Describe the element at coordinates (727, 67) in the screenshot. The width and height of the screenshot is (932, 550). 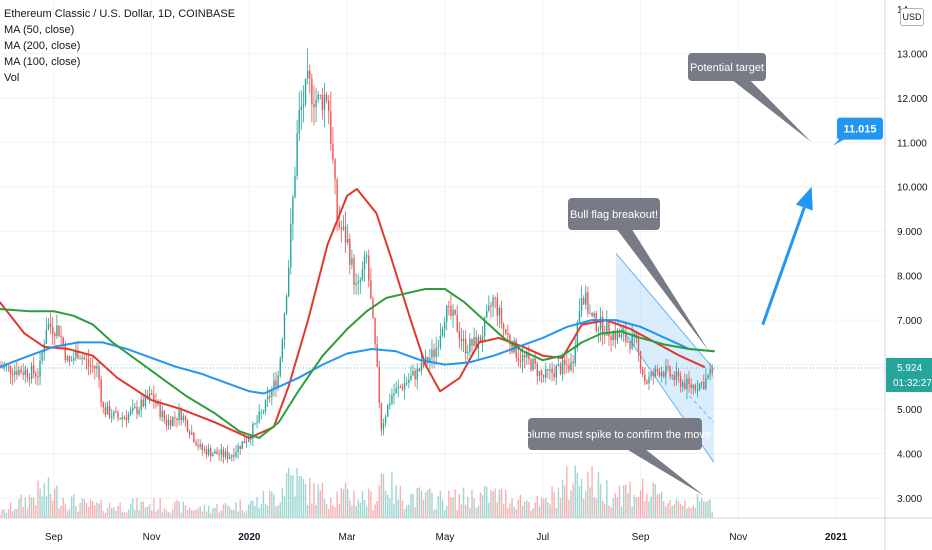
I see `potential-target-callout-box` at that location.